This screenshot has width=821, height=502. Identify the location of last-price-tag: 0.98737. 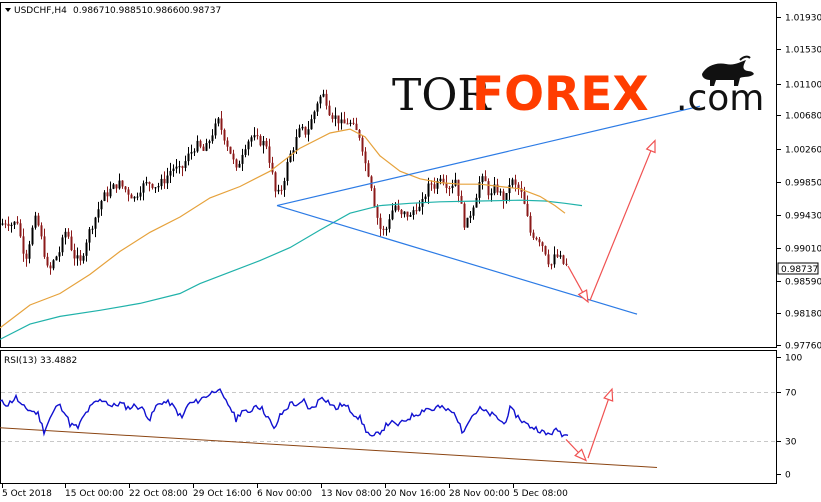
(798, 268).